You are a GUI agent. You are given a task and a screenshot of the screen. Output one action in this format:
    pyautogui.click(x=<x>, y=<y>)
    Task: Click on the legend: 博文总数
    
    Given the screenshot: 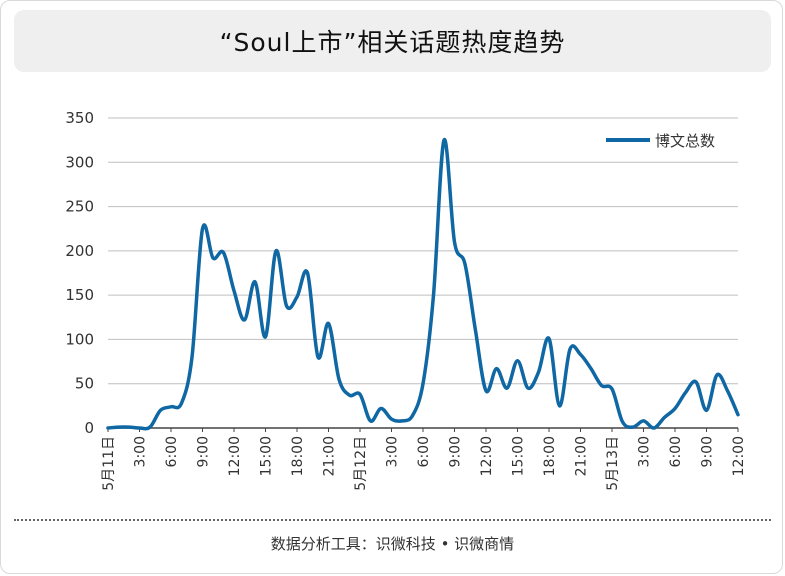 What is the action you would take?
    pyautogui.click(x=660, y=141)
    